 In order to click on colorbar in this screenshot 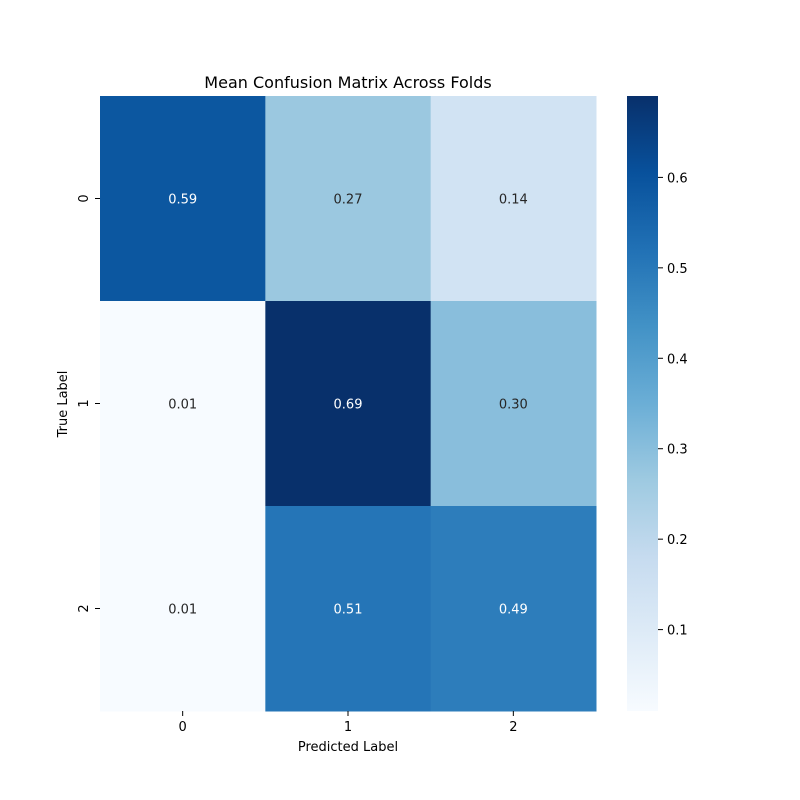, I will do `click(642, 403)`.